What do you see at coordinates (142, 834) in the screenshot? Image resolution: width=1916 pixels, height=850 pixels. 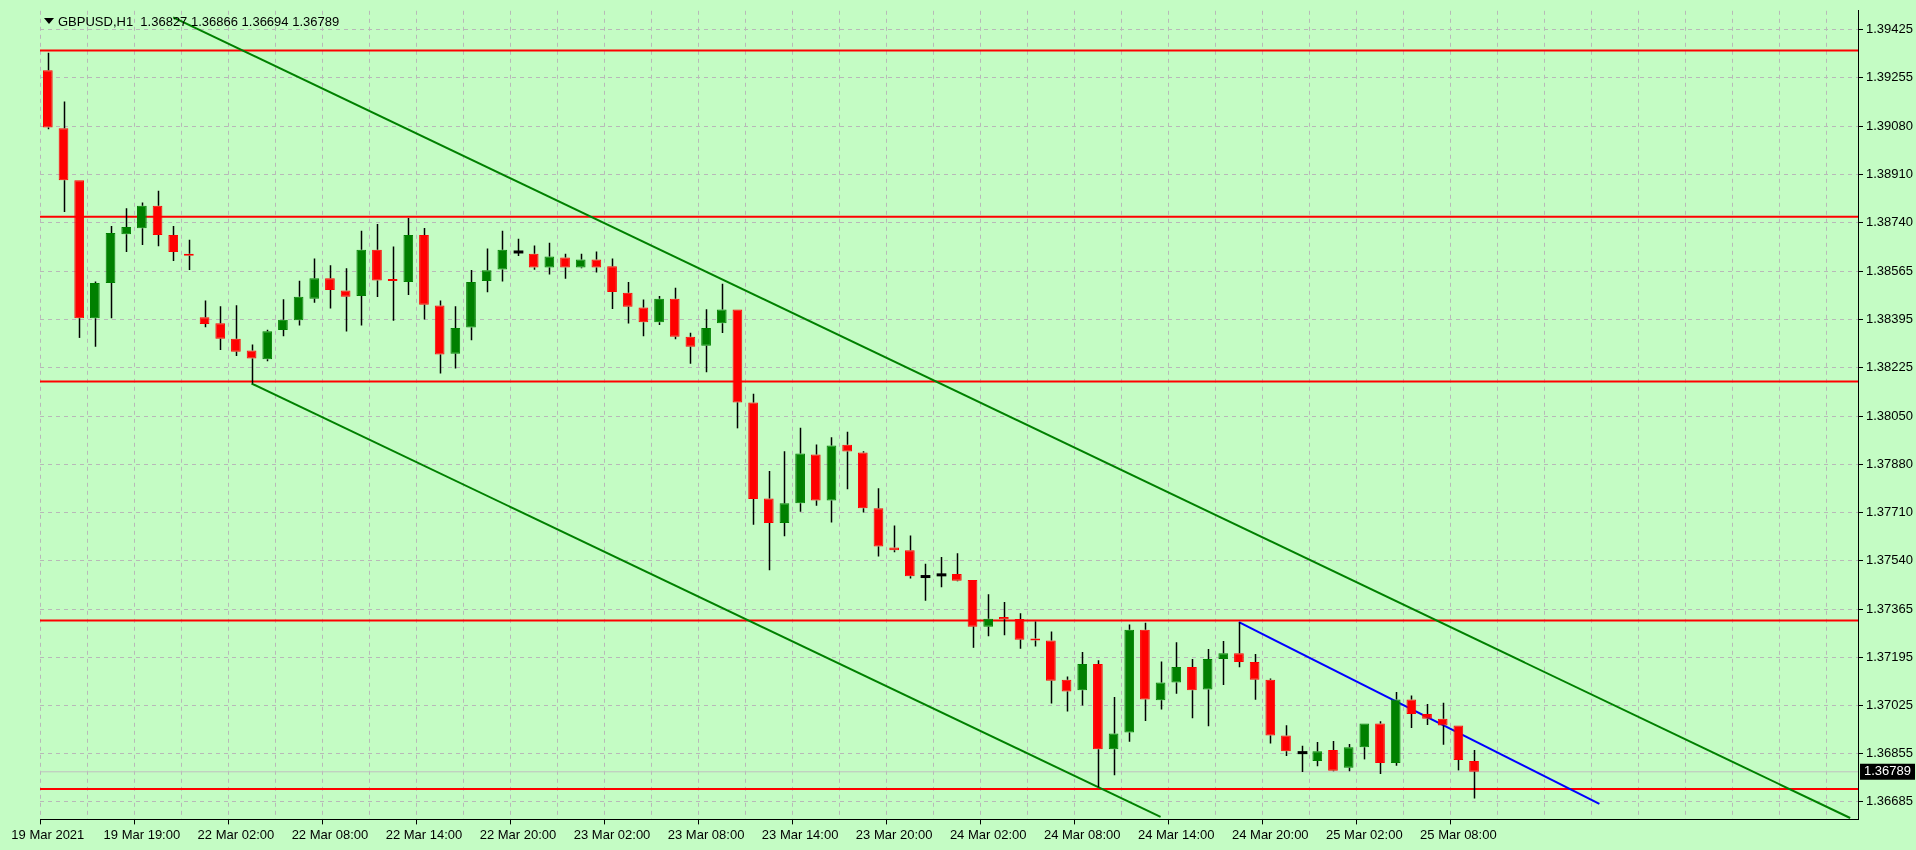 I see `x-tick-label: 19 Mar 19:00` at bounding box center [142, 834].